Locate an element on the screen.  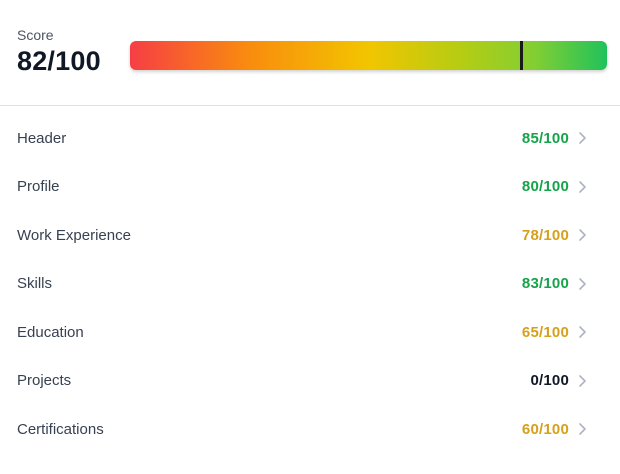
category-score-group: 65/100 is located at coordinates (554, 332).